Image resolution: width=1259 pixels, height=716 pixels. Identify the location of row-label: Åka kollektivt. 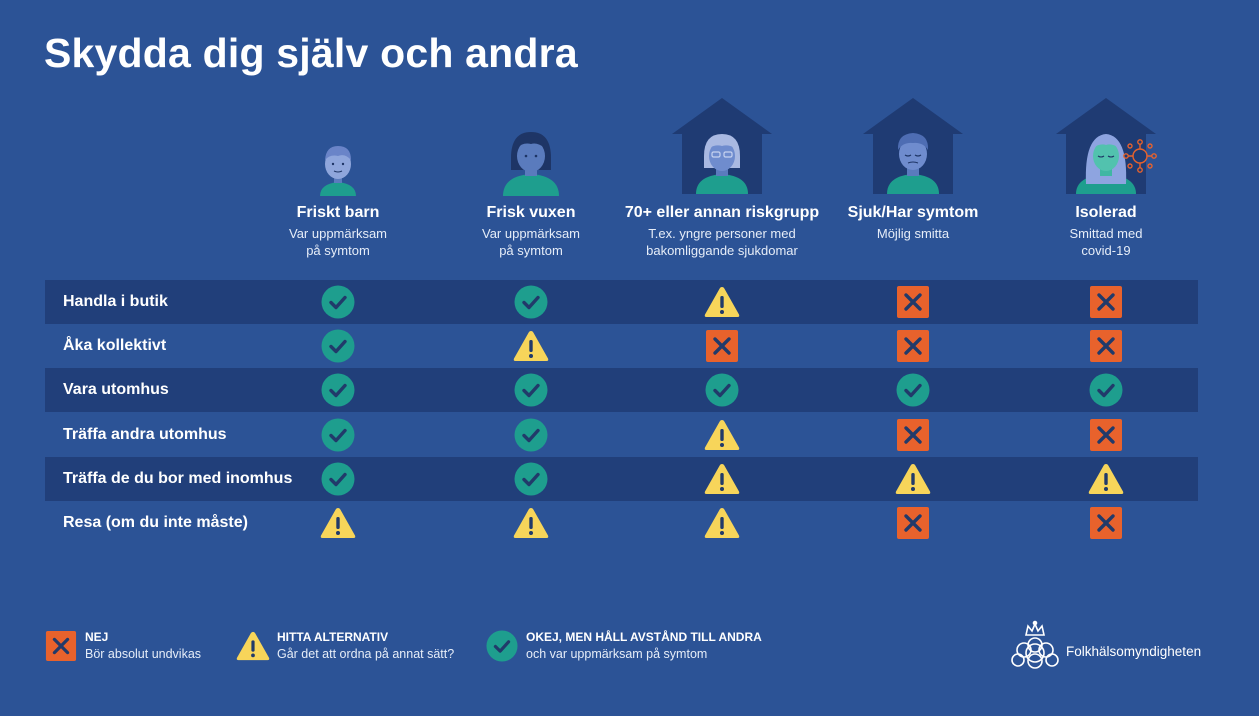
(115, 345).